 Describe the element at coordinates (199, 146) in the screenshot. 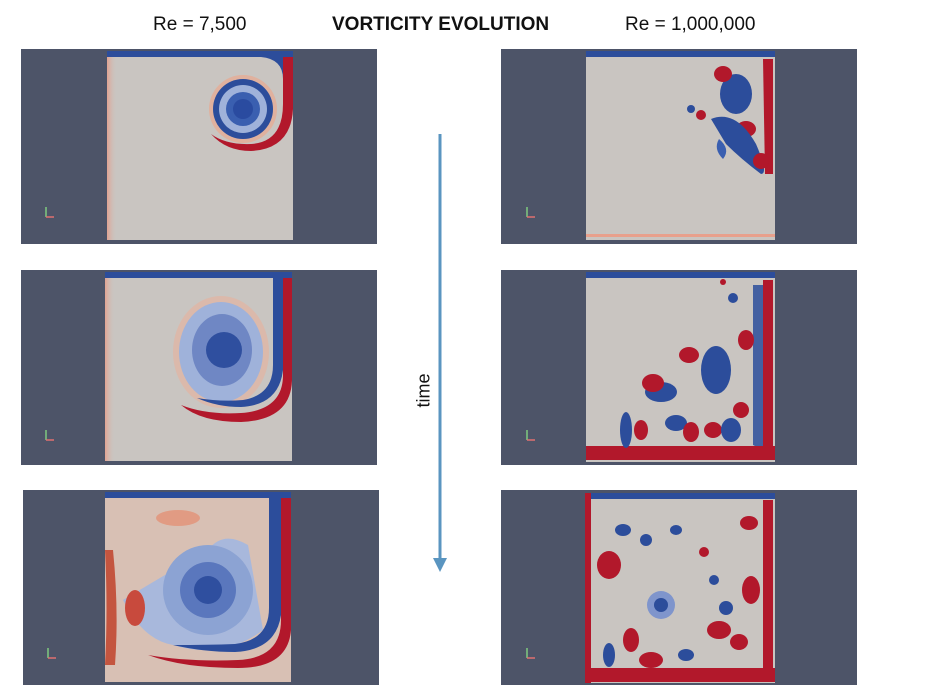

I see `vorticity-panel-re7500-t1` at that location.